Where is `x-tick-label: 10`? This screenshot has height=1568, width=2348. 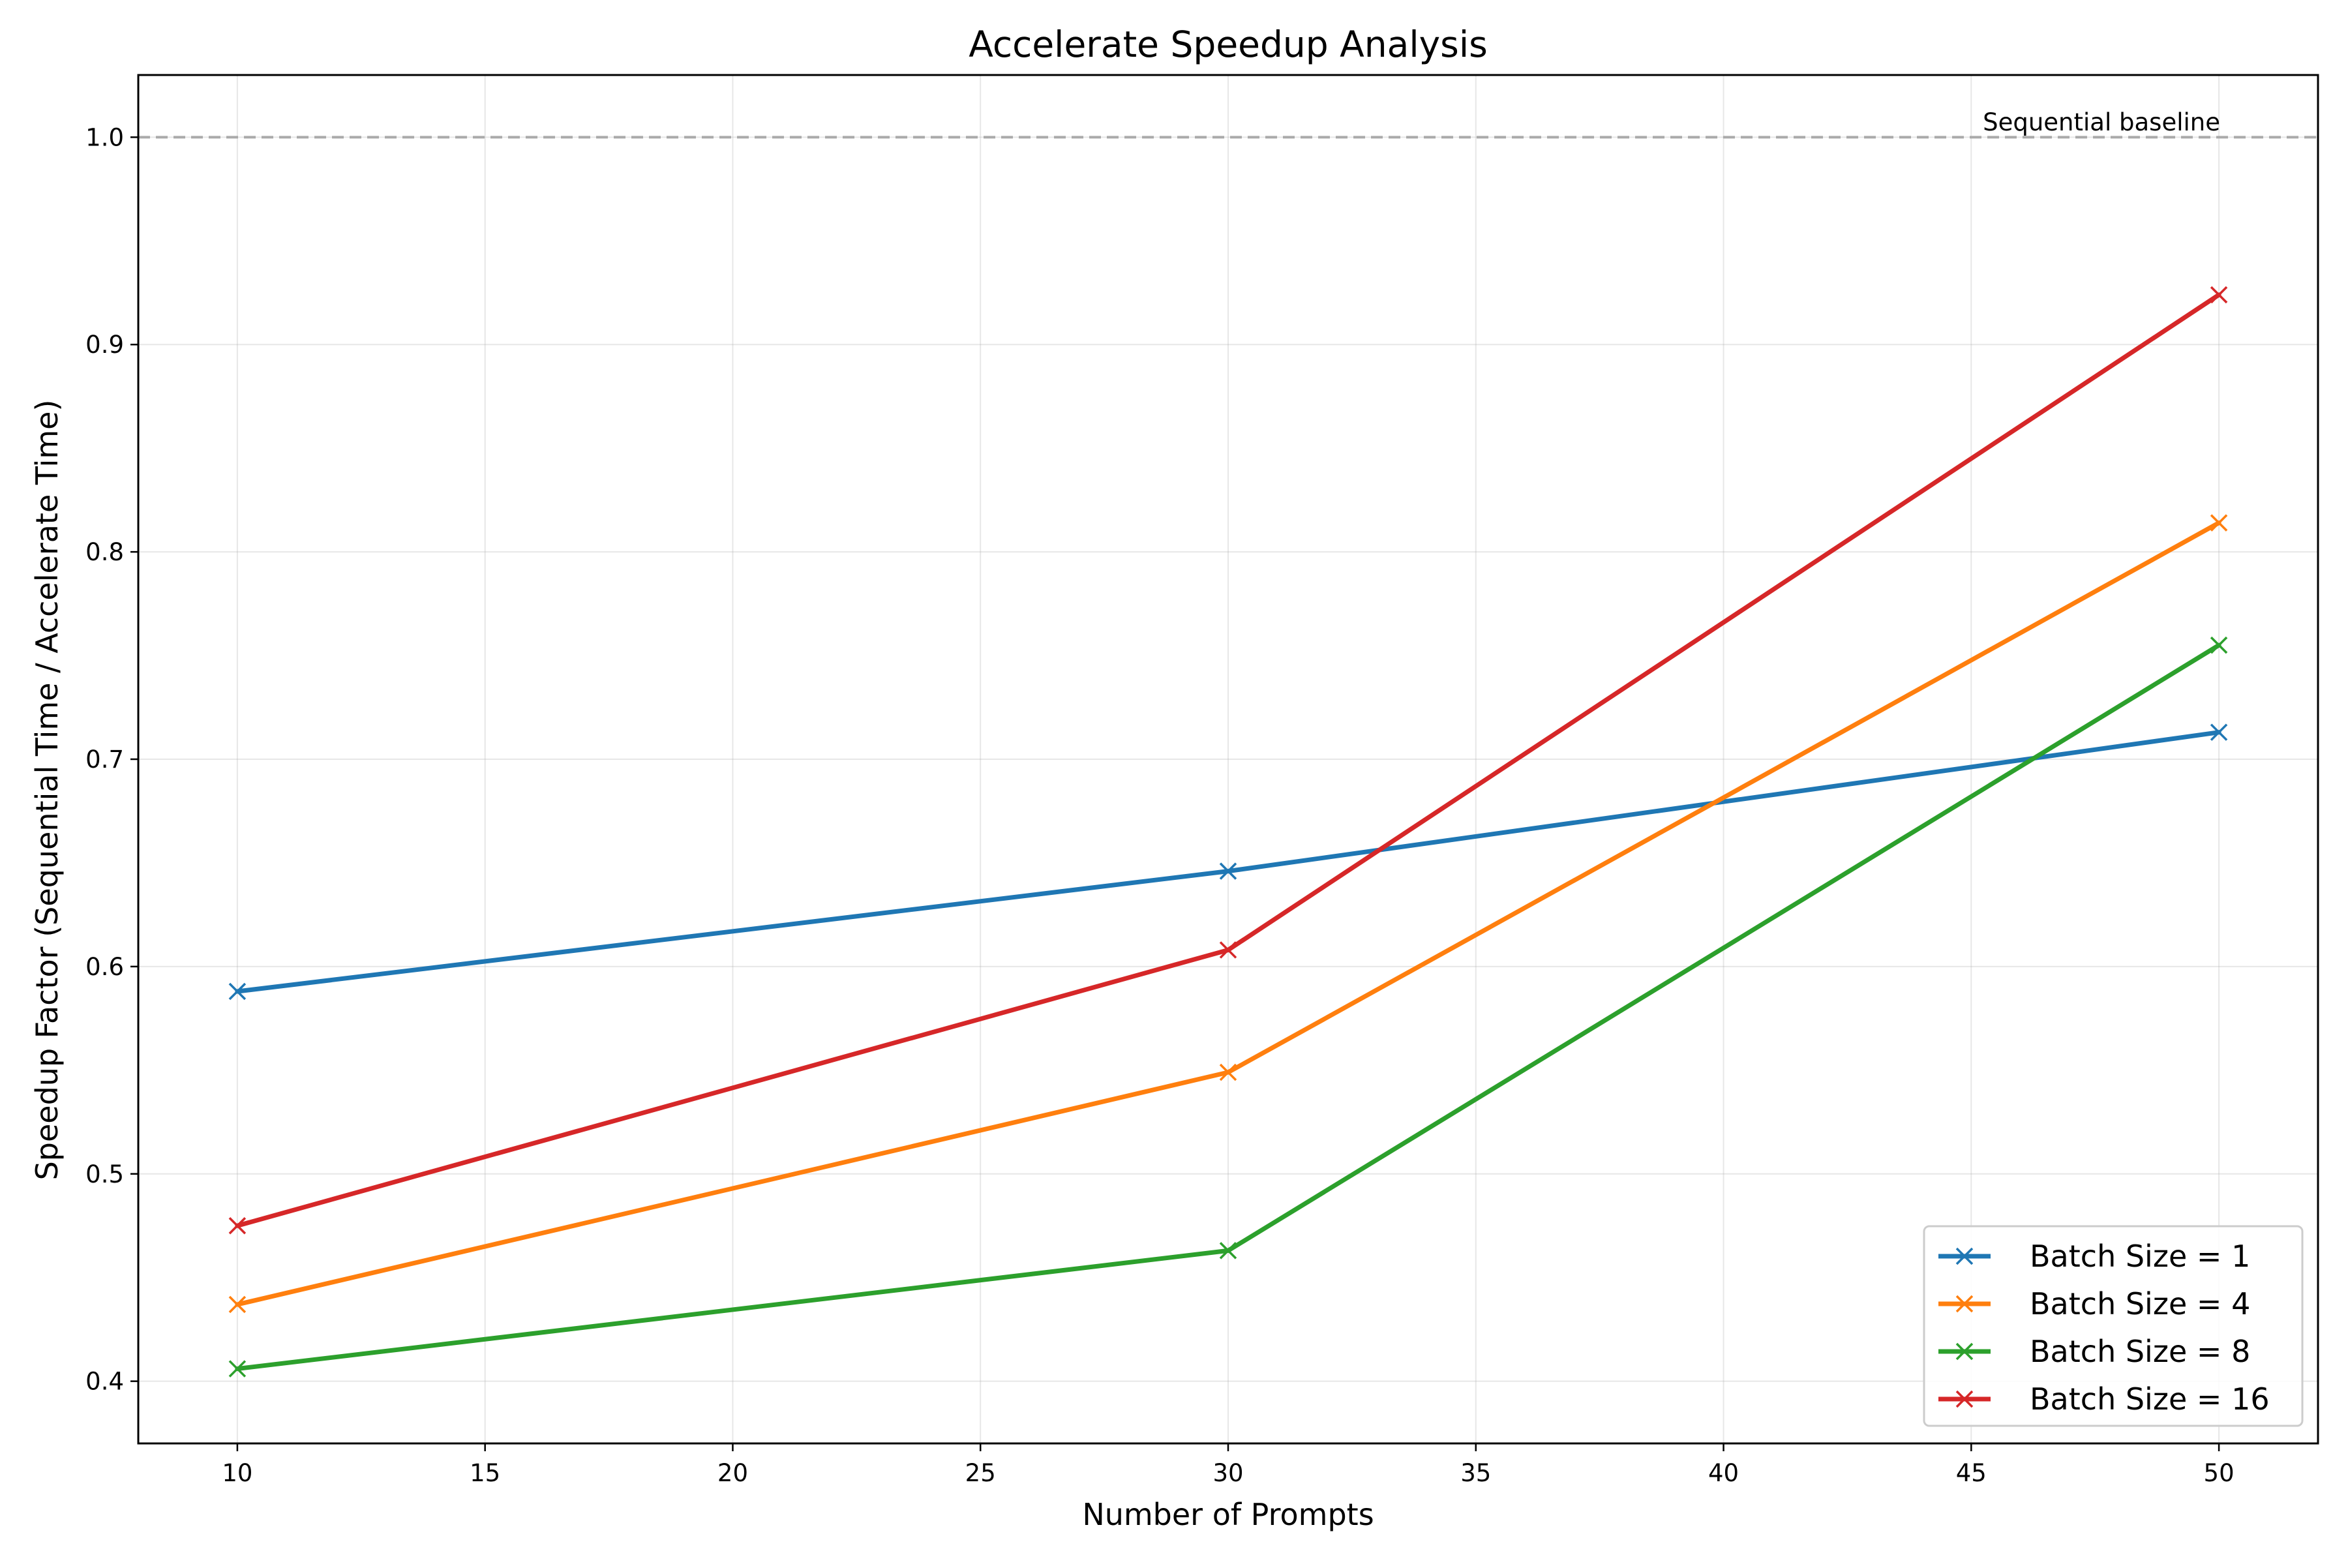
x-tick-label: 10 is located at coordinates (237, 1473).